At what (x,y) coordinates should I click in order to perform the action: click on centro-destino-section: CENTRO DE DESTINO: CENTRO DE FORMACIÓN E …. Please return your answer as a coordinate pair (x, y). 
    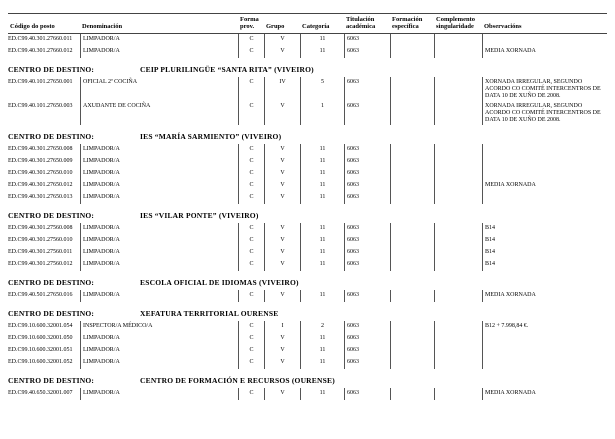
    Looking at the image, I should click on (307, 388).